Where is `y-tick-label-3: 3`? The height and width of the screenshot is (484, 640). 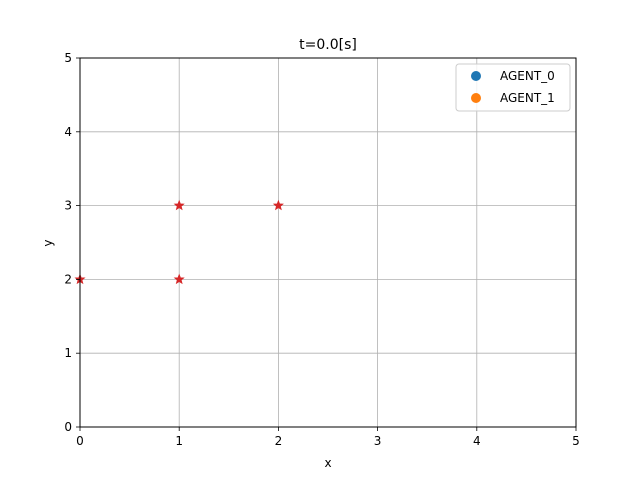
y-tick-label-3: 3 is located at coordinates (68, 206).